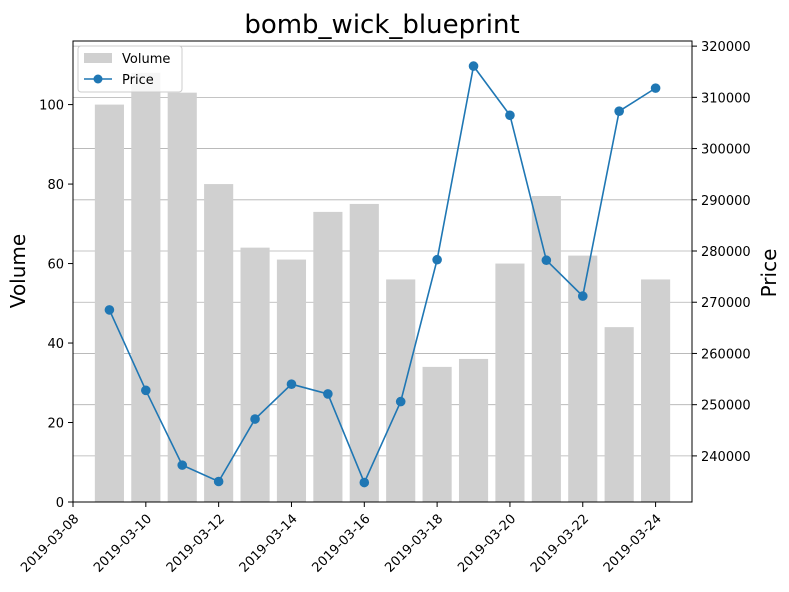  What do you see at coordinates (726, 150) in the screenshot?
I see `y-right-tick-label: 300000` at bounding box center [726, 150].